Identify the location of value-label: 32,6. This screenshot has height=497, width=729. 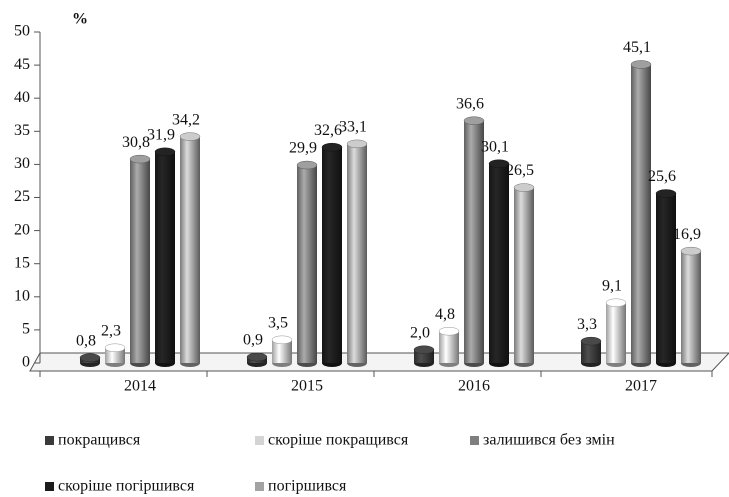
(328, 130).